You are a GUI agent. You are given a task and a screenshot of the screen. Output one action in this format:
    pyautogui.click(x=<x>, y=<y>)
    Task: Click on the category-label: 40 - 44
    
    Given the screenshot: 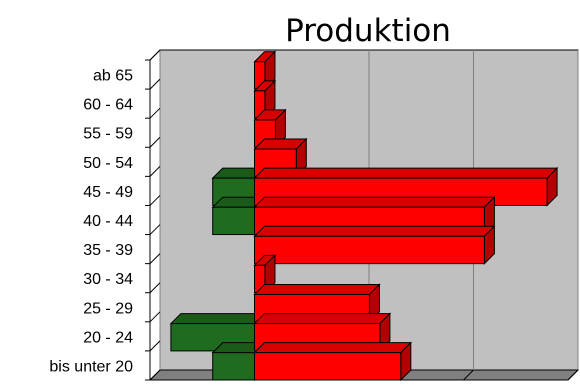 What is the action you would take?
    pyautogui.click(x=108, y=221)
    